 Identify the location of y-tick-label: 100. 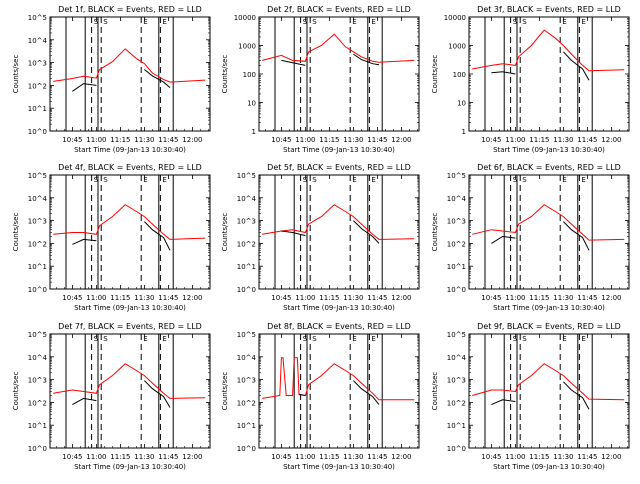
(459, 75).